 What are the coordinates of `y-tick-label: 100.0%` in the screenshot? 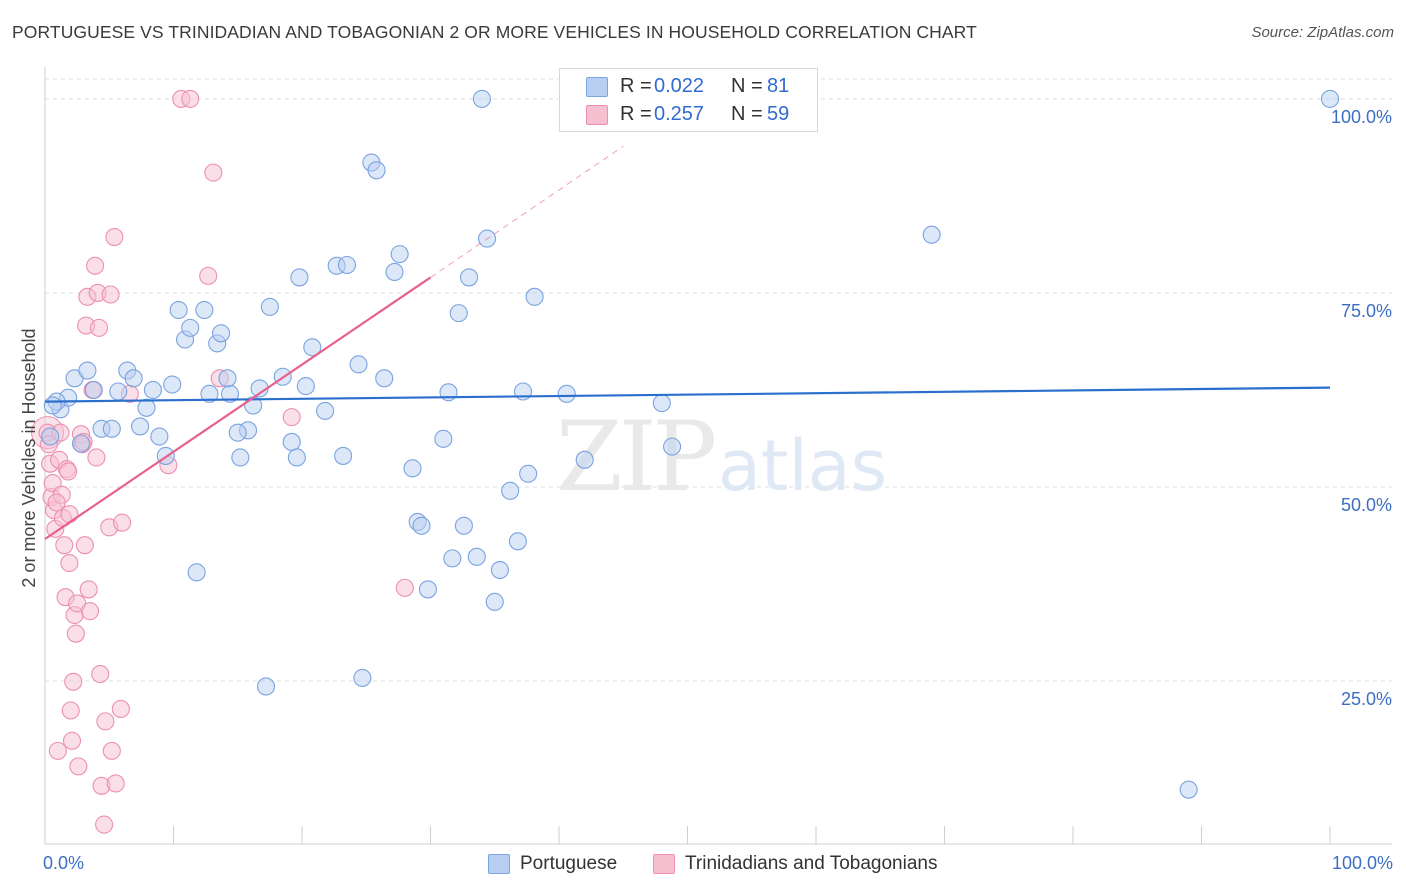 It's located at (1361, 117).